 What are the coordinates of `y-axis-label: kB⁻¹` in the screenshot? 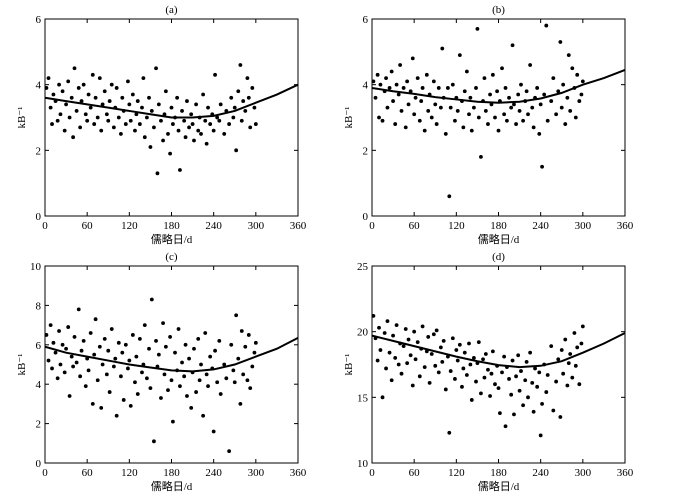 It's located at (349, 118).